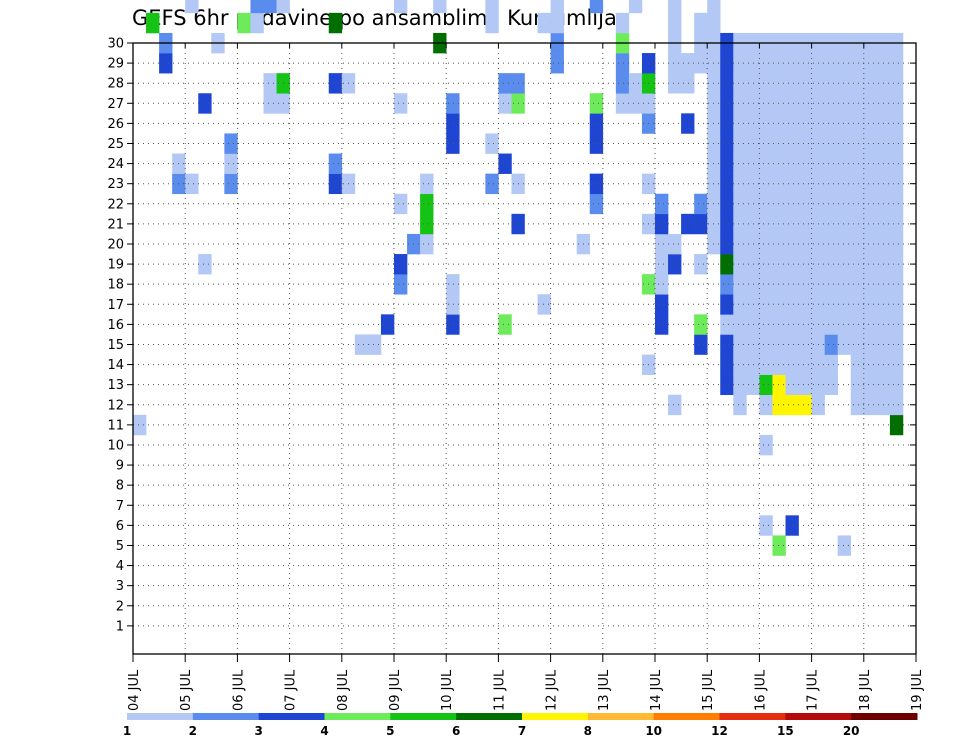 This screenshot has width=960, height=742. What do you see at coordinates (447, 690) in the screenshot?
I see `x-tick-label: 10 JUL` at bounding box center [447, 690].